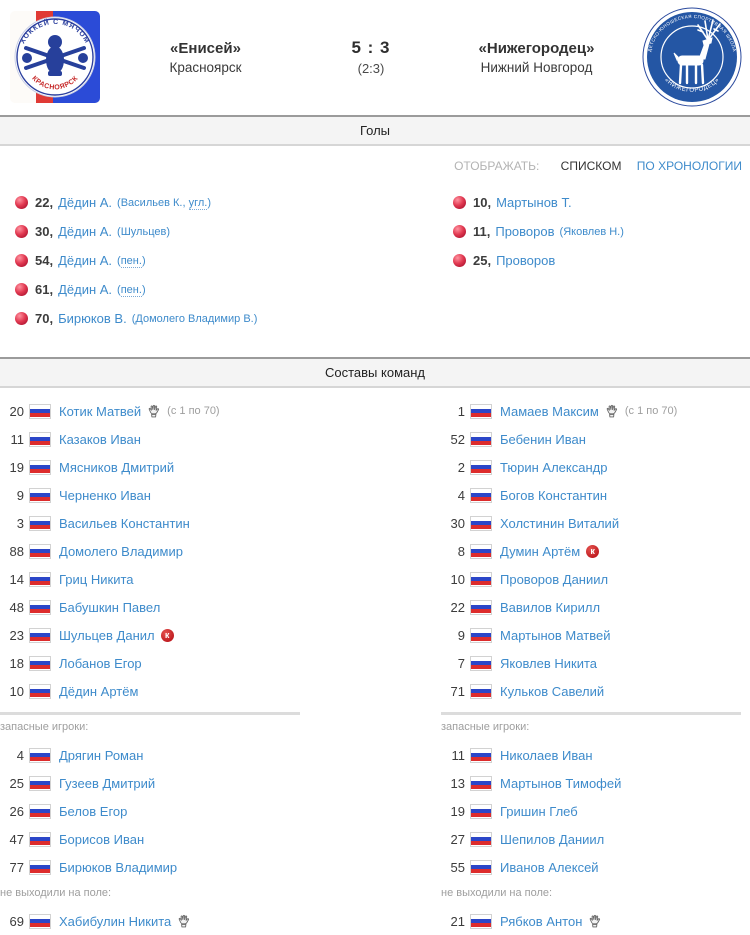 The image size is (750, 935). I want to click on player-row: 20 Котик Матвей (с 1 по 70), so click(187, 411).